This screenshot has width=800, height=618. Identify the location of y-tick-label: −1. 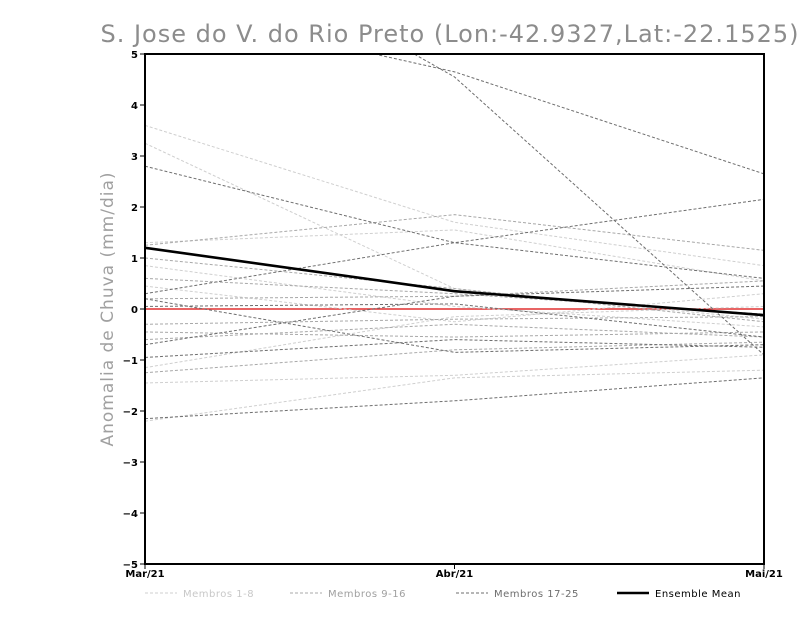
(130, 361).